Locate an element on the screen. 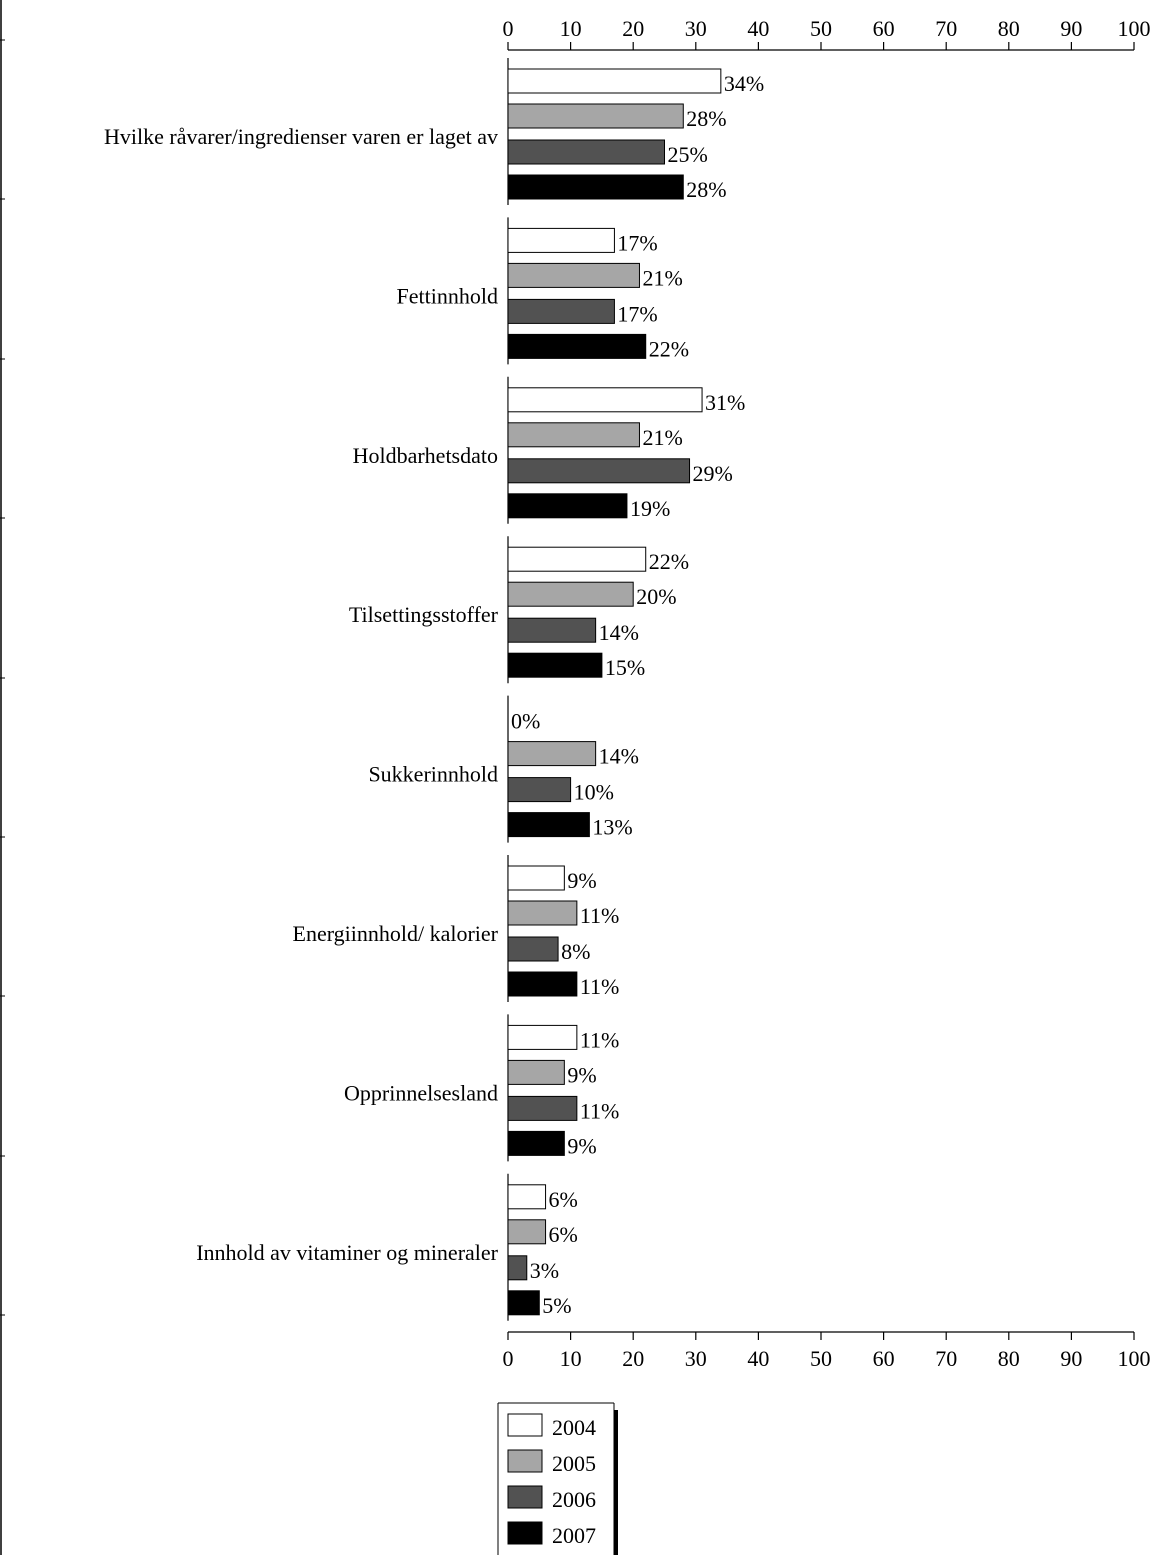 The image size is (1157, 1555). value-label: 0% is located at coordinates (525, 721).